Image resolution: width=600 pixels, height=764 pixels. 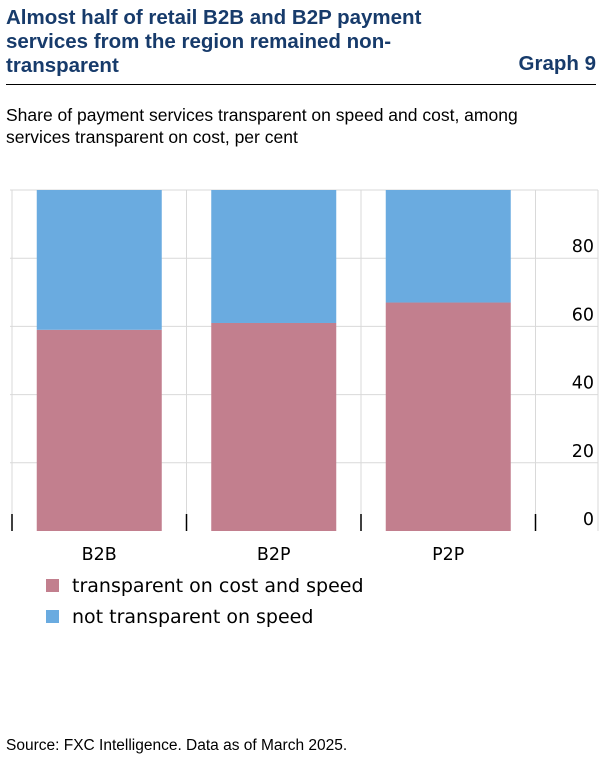 What do you see at coordinates (583, 384) in the screenshot?
I see `y-tick-label: 40` at bounding box center [583, 384].